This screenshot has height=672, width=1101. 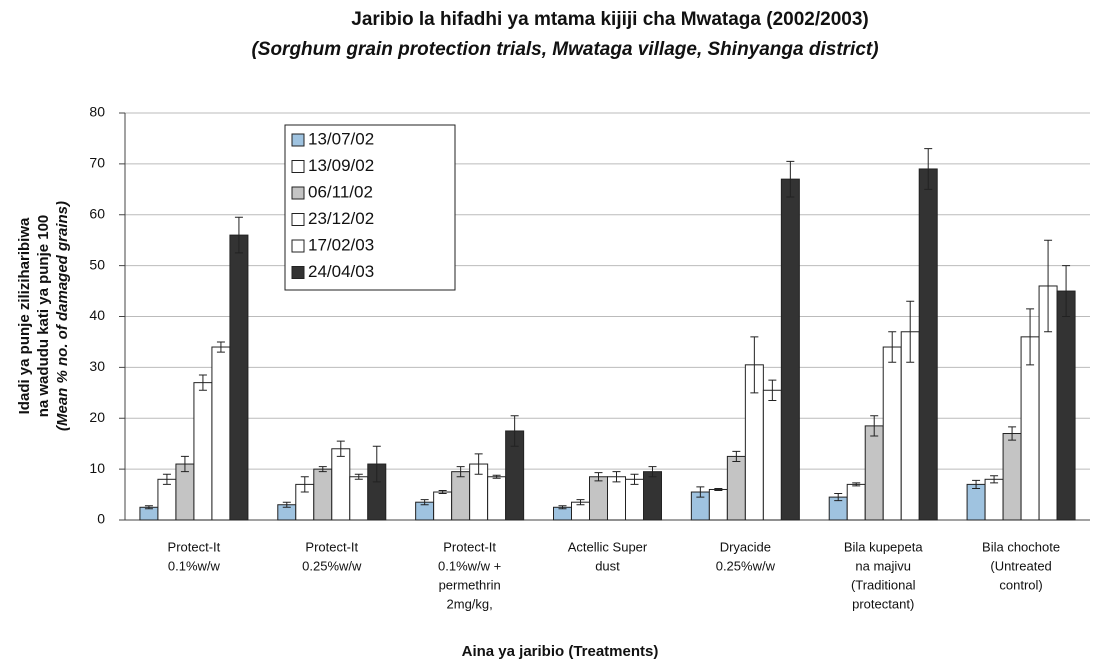 What do you see at coordinates (101, 519) in the screenshot?
I see `y-tick-label: 0` at bounding box center [101, 519].